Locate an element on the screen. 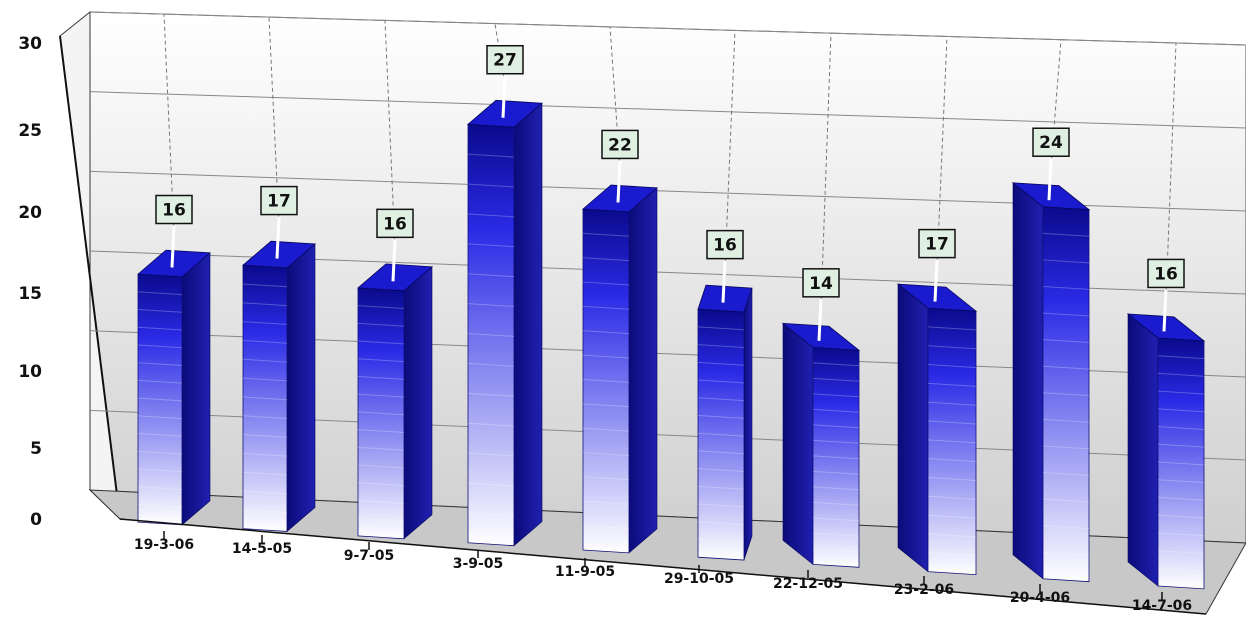 The width and height of the screenshot is (1246, 621). x-tick-label: 14-7-06 is located at coordinates (1162, 606).